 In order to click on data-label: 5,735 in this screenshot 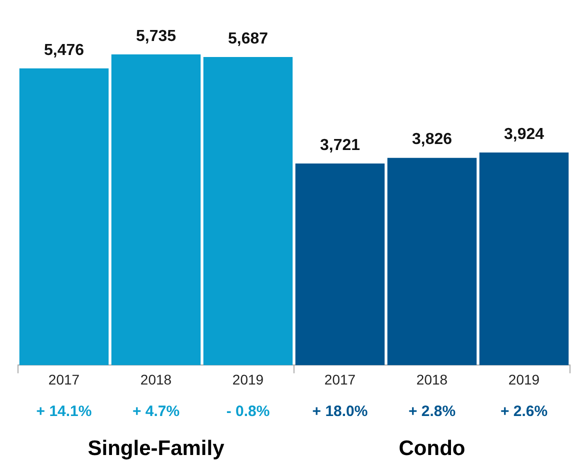, I will do `click(156, 36)`.